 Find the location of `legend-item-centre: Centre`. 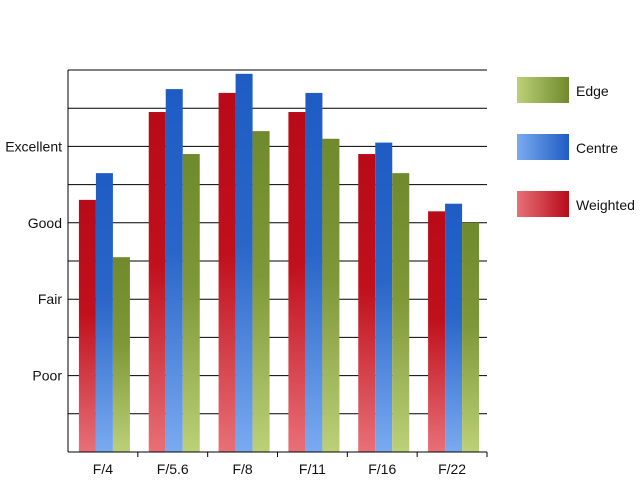

legend-item-centre: Centre is located at coordinates (567, 147).